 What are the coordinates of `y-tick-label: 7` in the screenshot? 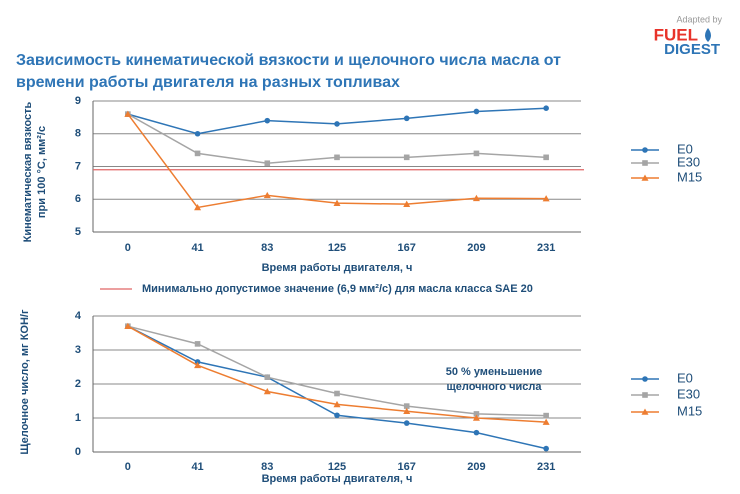 It's located at (78, 166).